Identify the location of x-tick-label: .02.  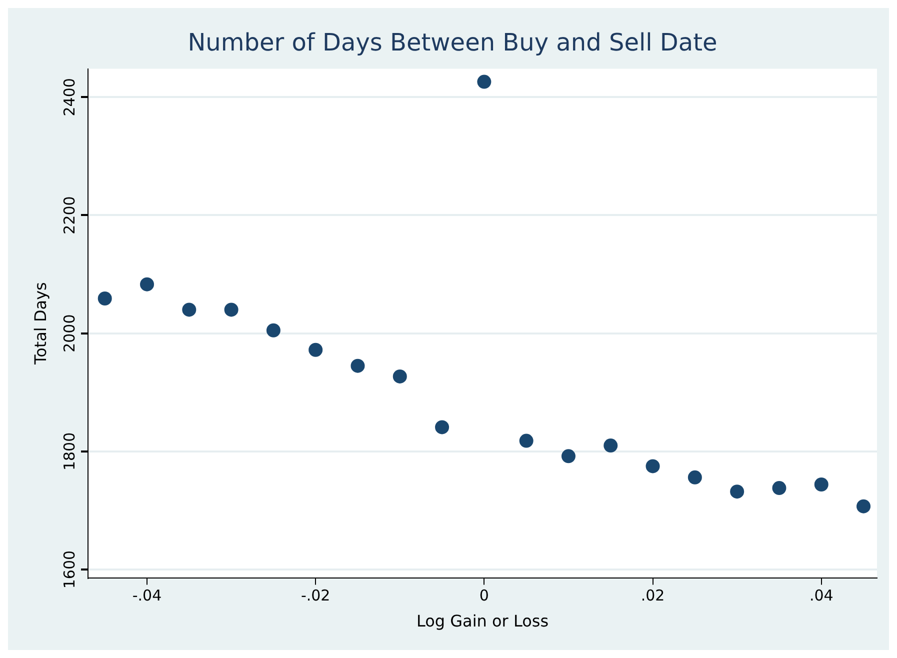
(652, 595).